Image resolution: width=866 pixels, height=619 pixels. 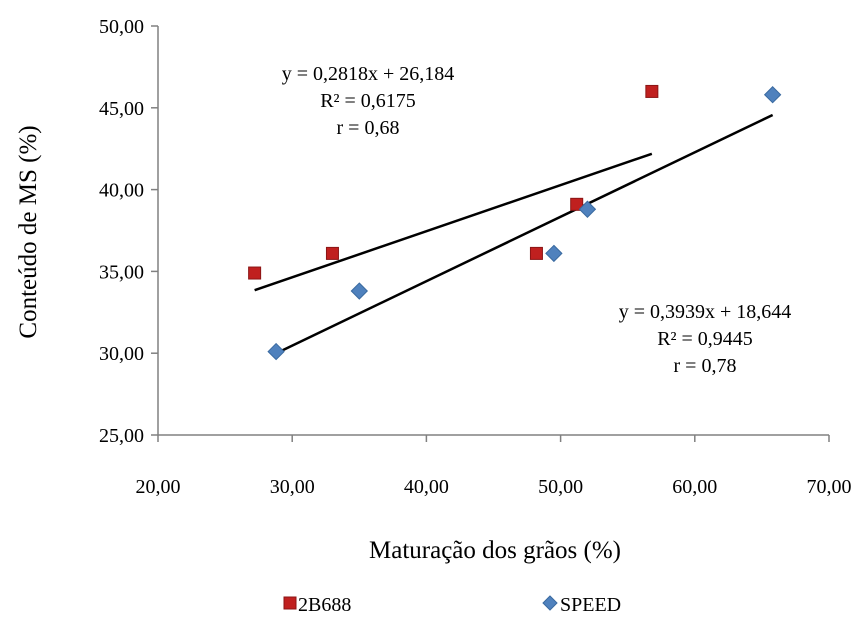 I want to click on x-axis-title: Maturação dos grãos (%), so click(x=495, y=550).